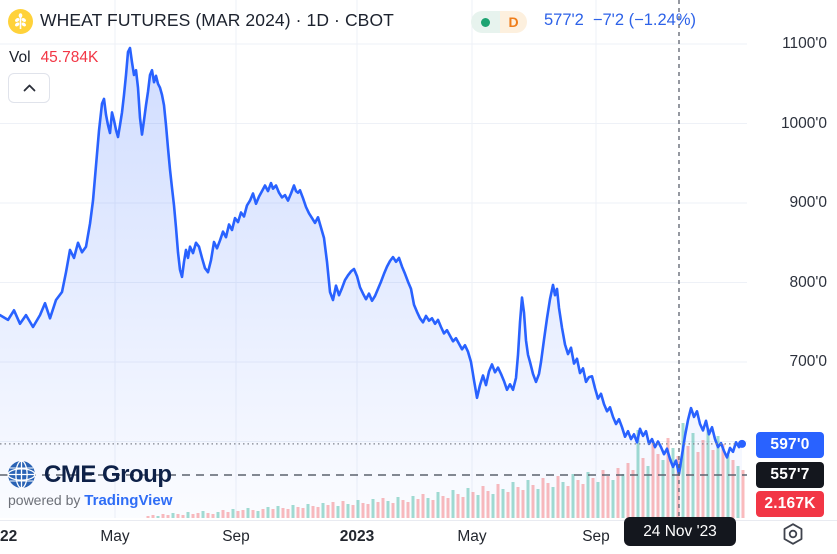  Describe the element at coordinates (108, 474) in the screenshot. I see `cme-group-logo-text: CME Group` at that location.